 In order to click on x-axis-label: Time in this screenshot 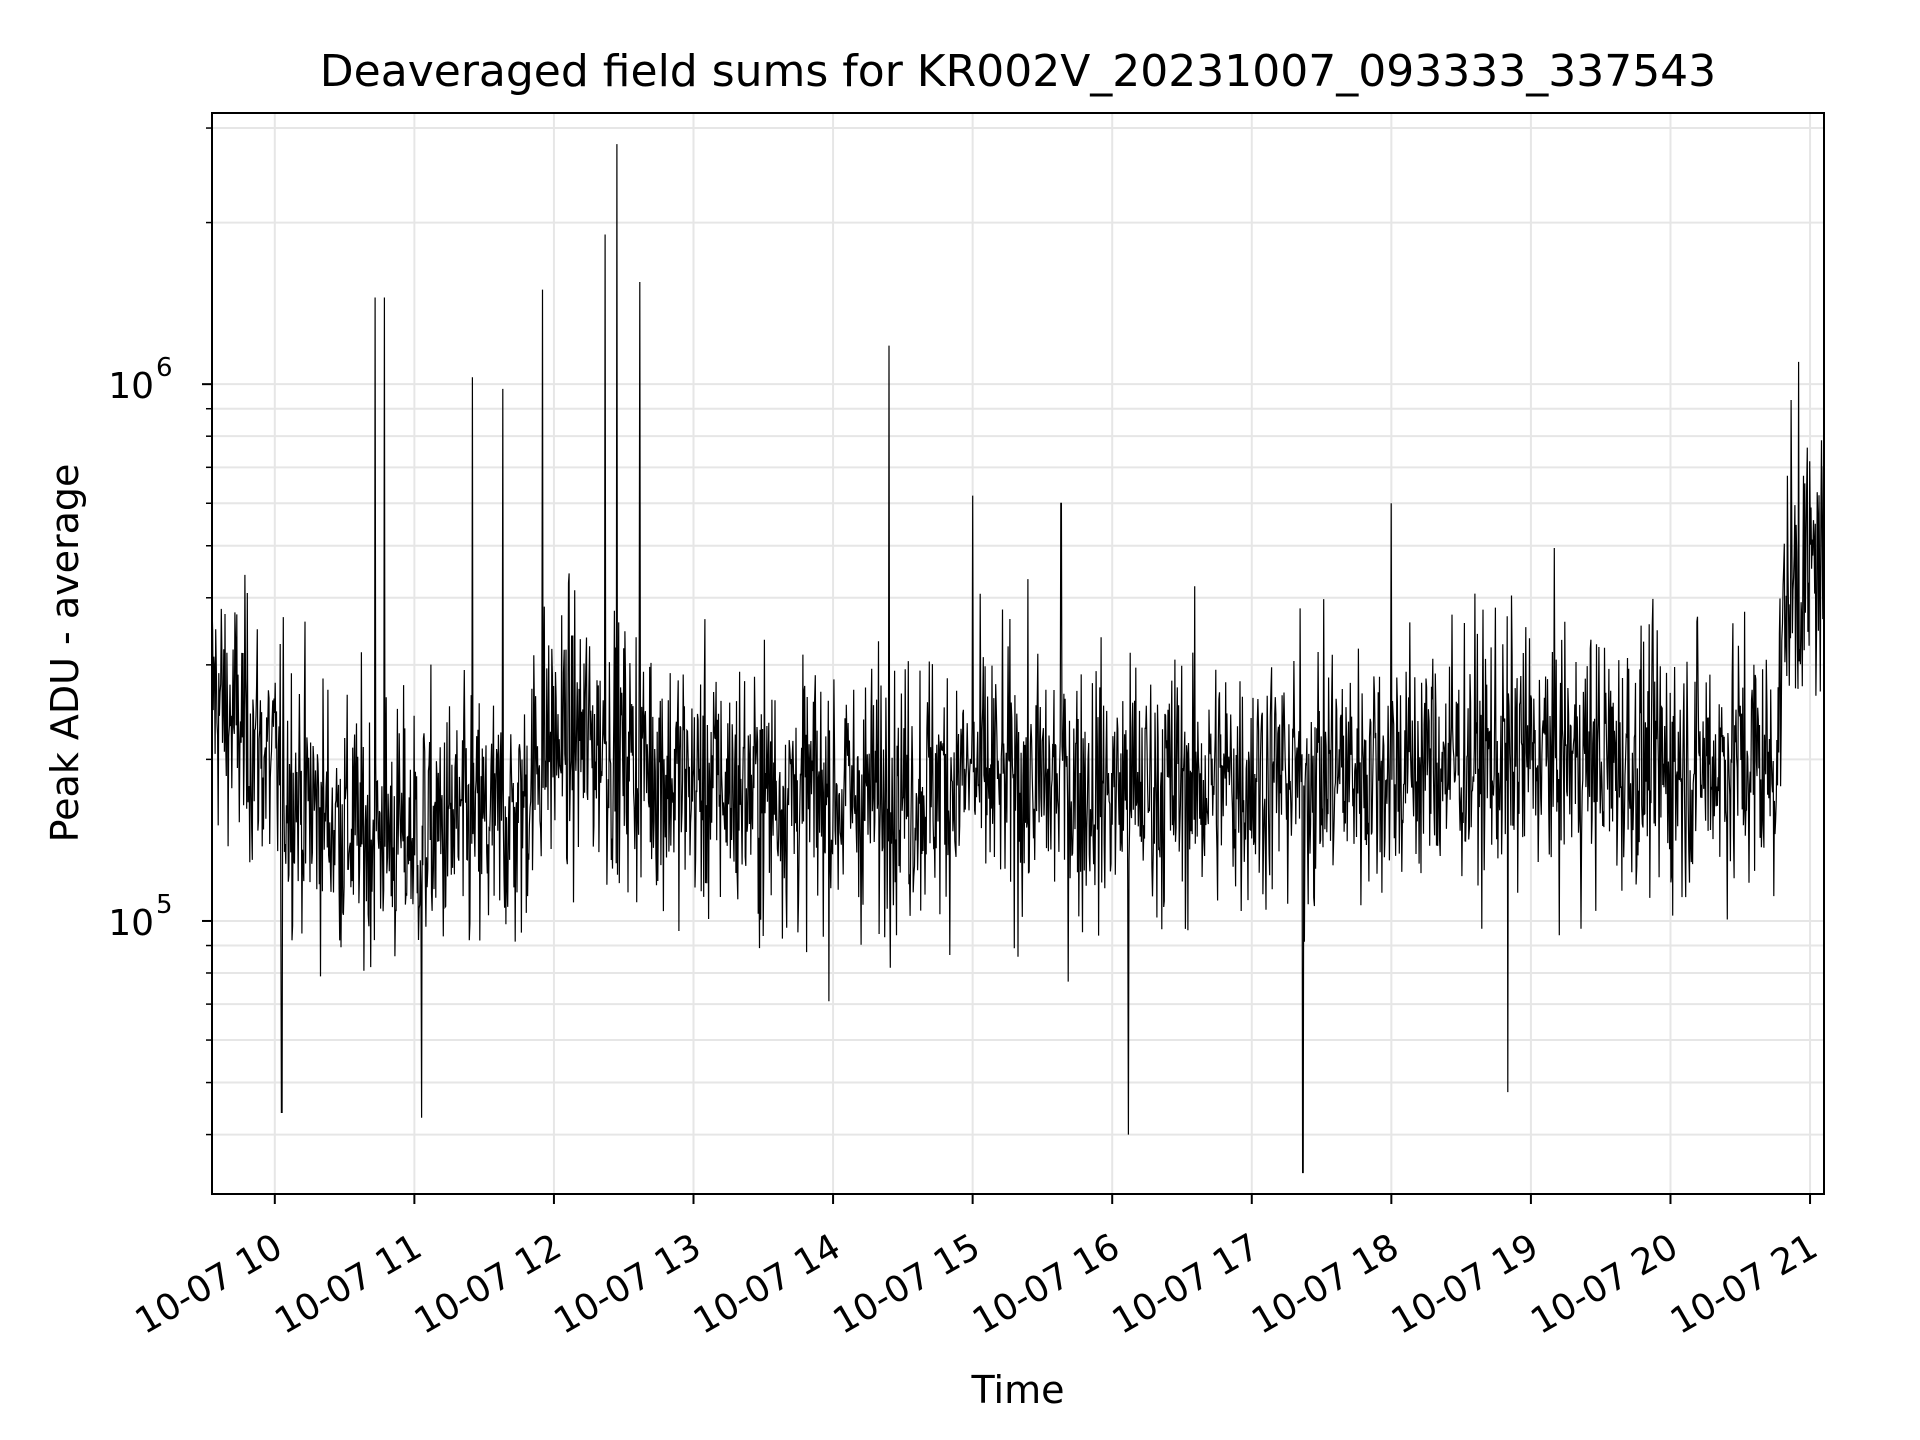, I will do `click(1018, 1390)`.